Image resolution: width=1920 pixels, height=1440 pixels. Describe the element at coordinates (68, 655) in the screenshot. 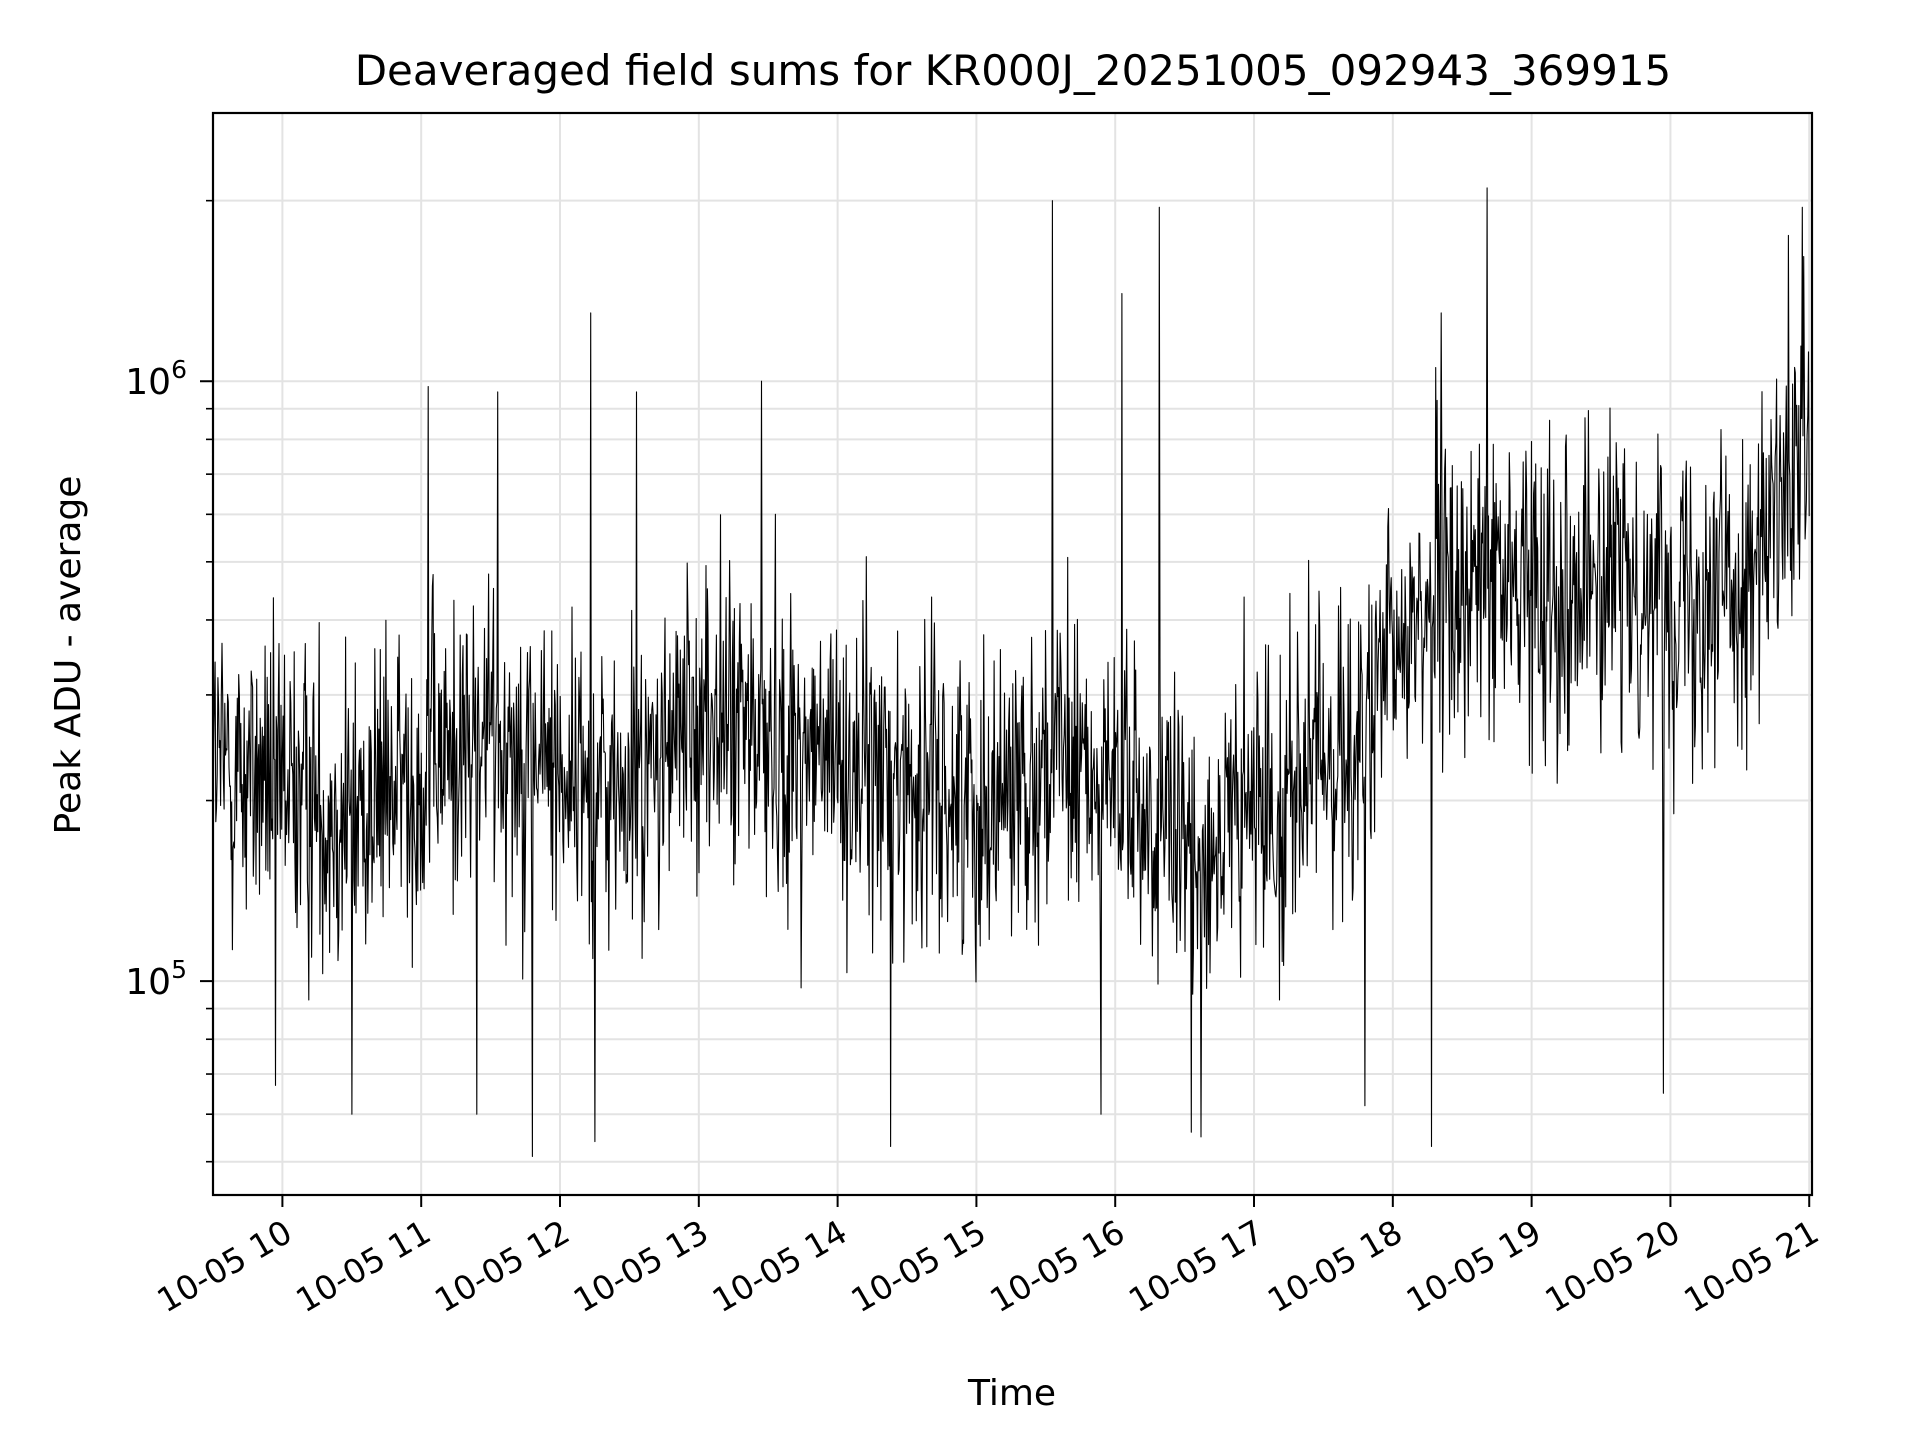

I see `y-axis-label: Peak ADU - average` at that location.